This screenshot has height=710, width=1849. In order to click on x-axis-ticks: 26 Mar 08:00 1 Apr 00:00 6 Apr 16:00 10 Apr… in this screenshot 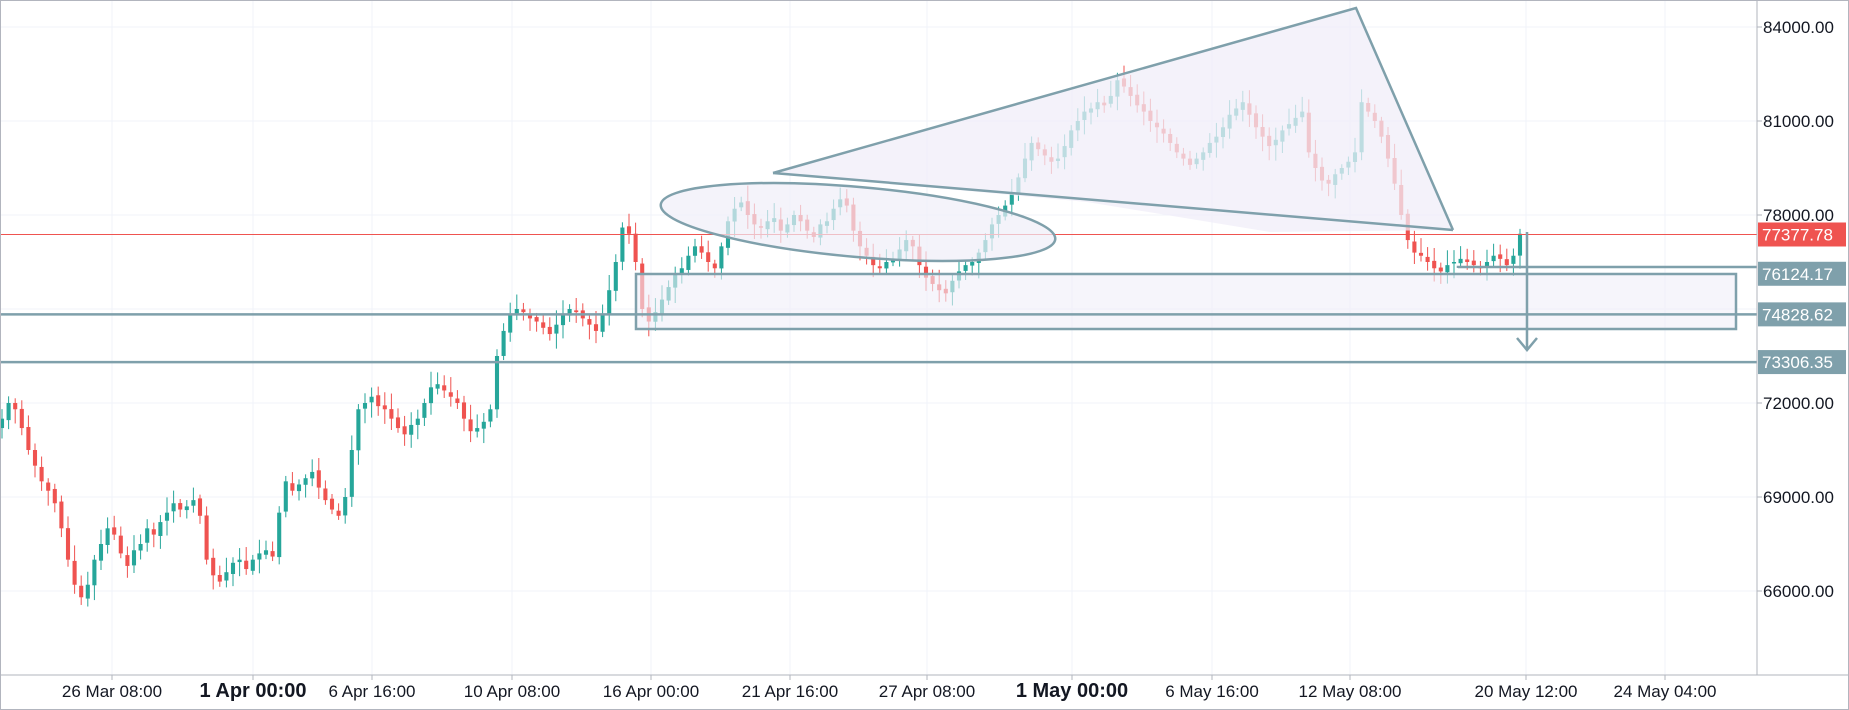, I will do `click(889, 688)`.